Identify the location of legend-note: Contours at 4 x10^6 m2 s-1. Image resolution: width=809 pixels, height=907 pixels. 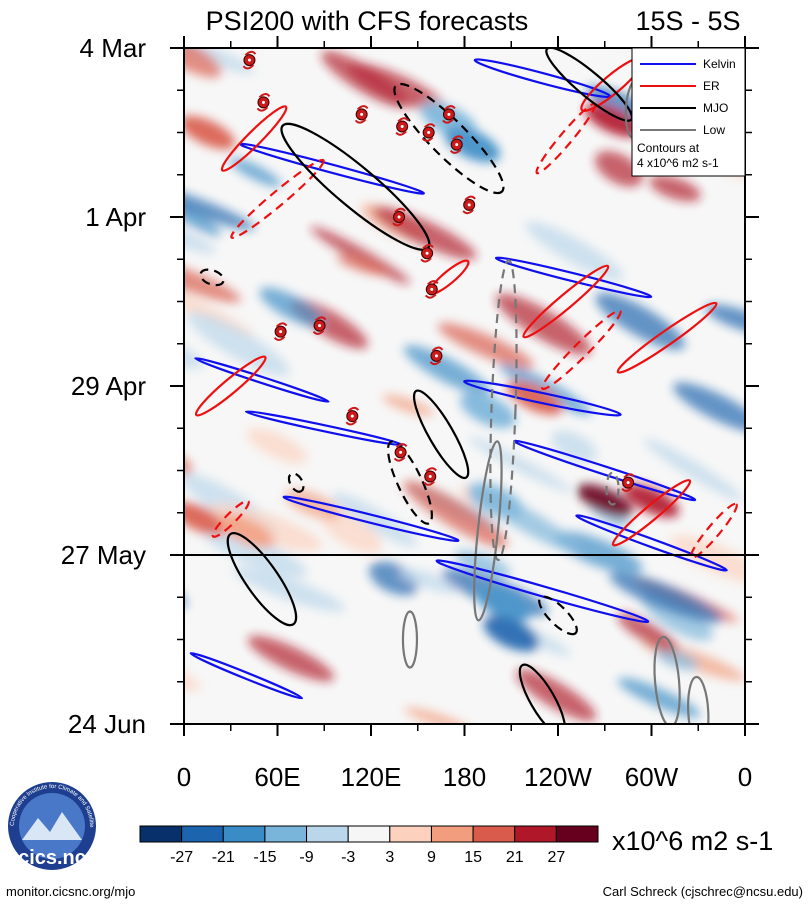
(678, 155).